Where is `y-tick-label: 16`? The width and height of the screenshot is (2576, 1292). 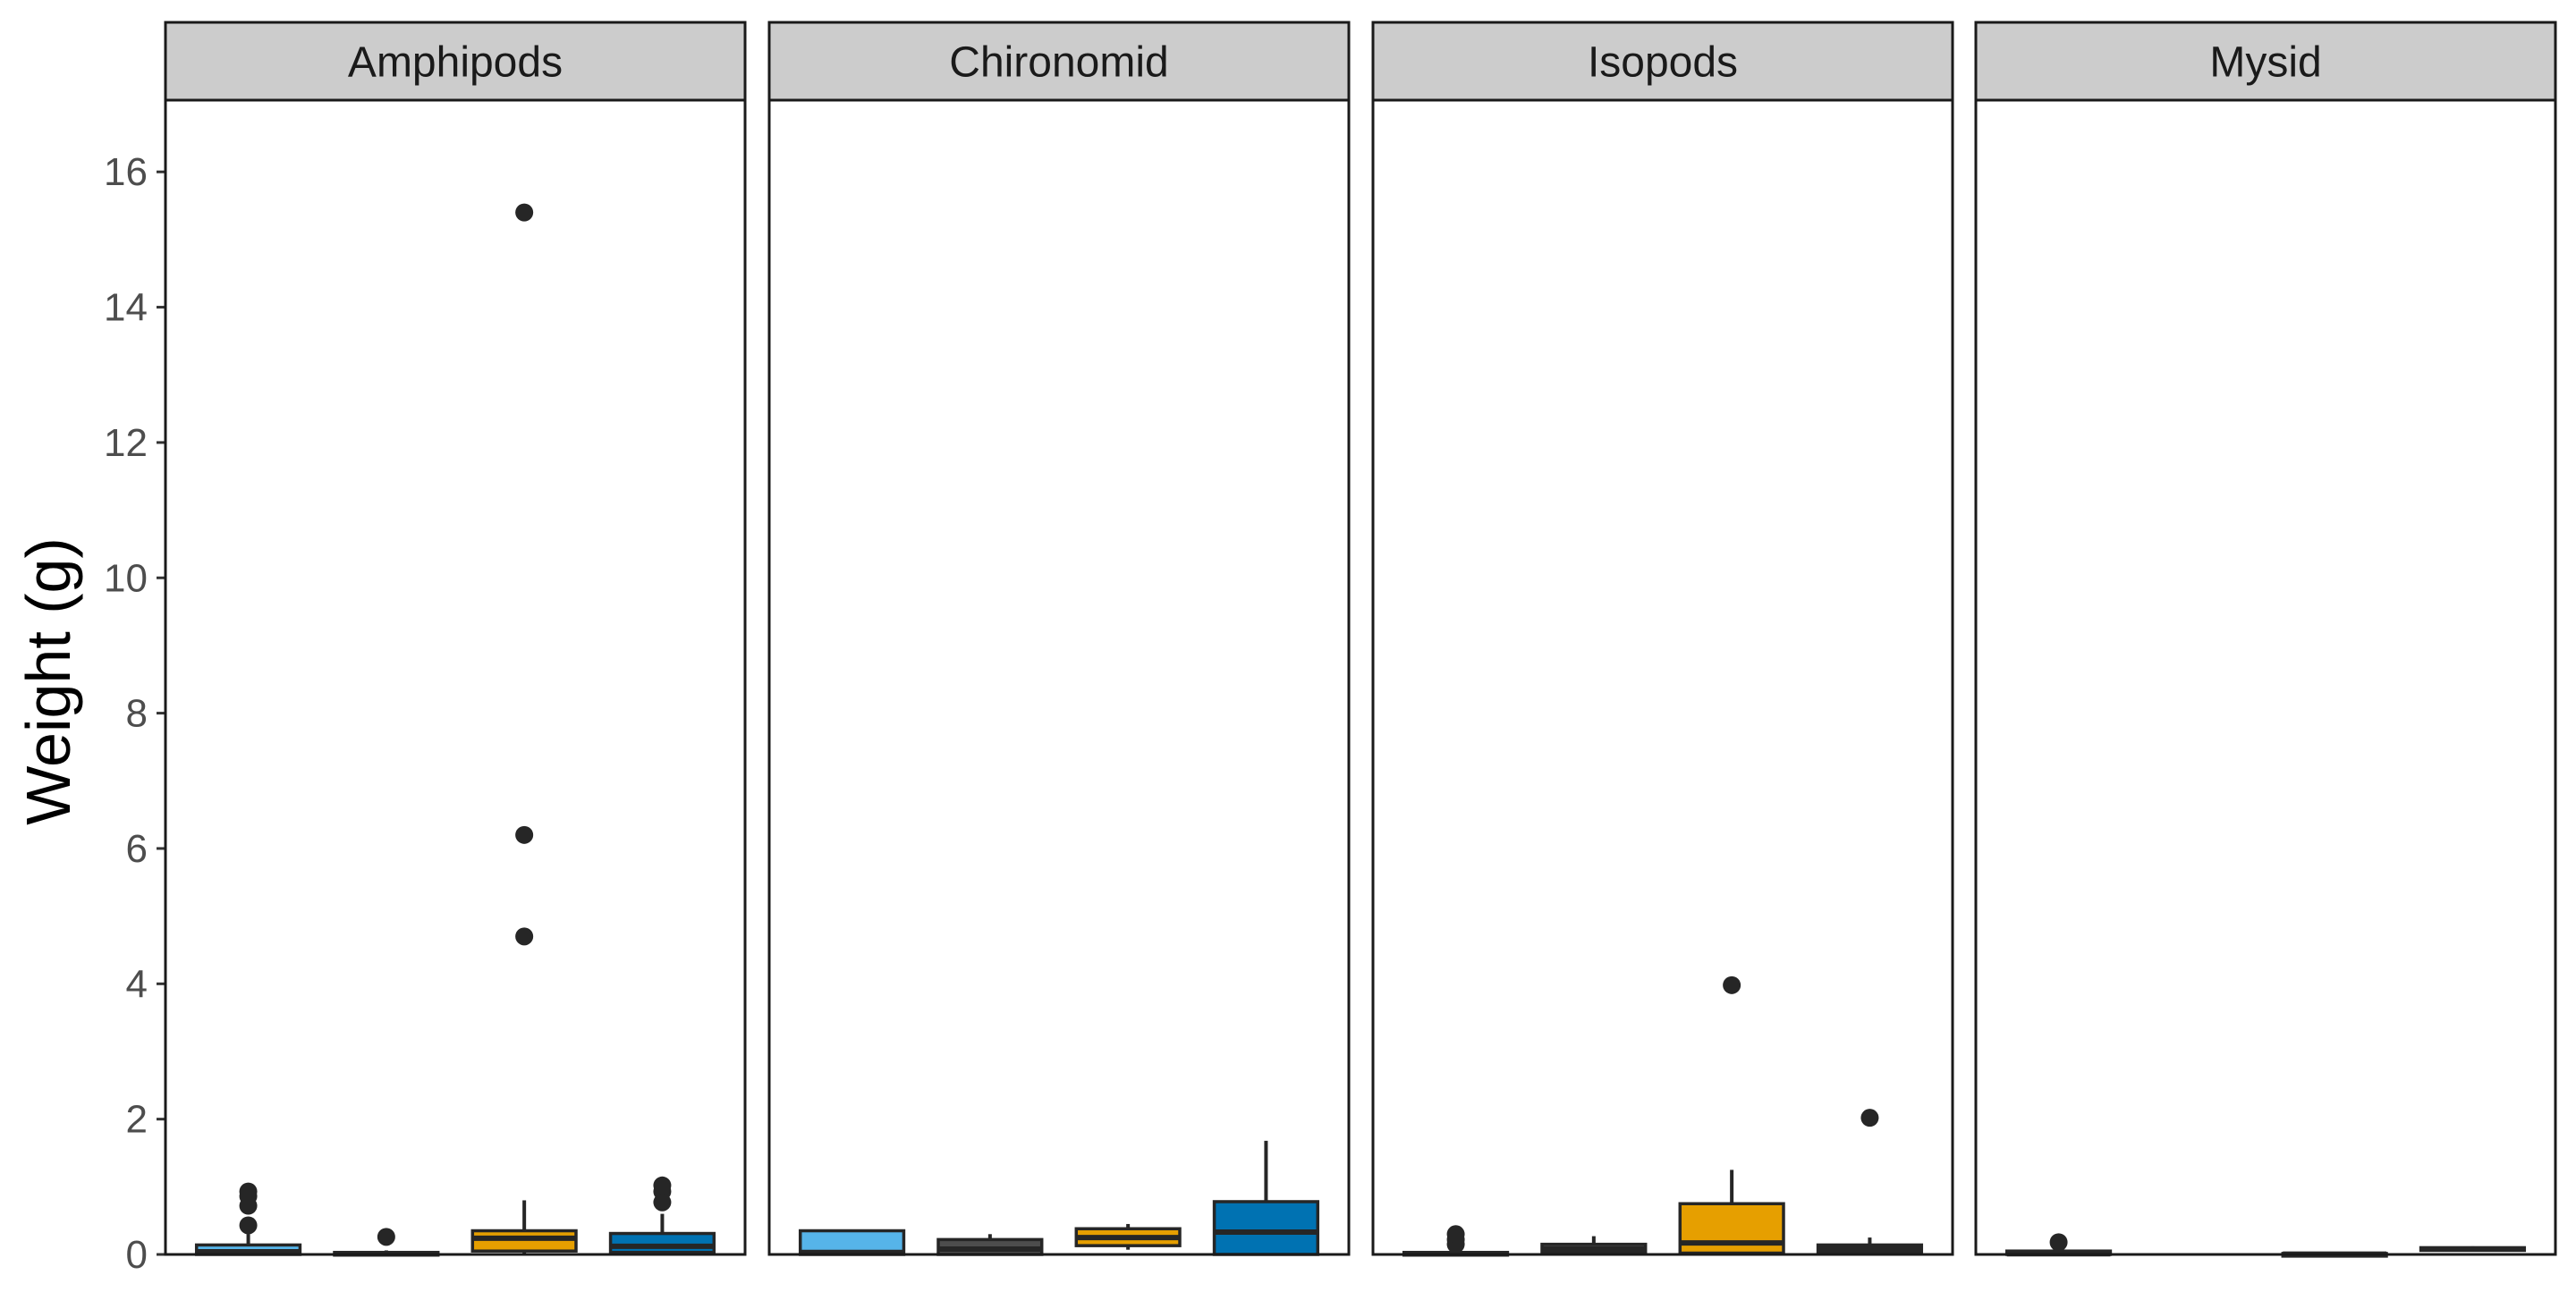
y-tick-label: 16 is located at coordinates (126, 172).